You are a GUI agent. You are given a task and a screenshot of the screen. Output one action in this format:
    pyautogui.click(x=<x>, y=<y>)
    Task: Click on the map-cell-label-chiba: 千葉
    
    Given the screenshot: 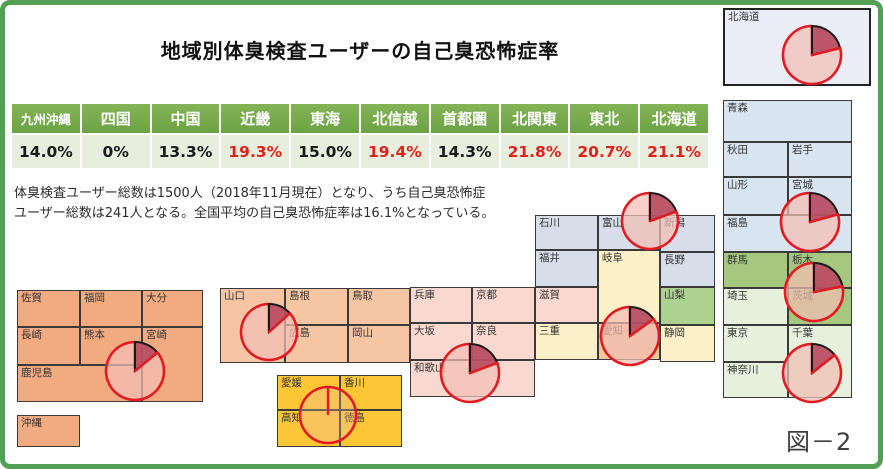 What is the action you would take?
    pyautogui.click(x=802, y=333)
    